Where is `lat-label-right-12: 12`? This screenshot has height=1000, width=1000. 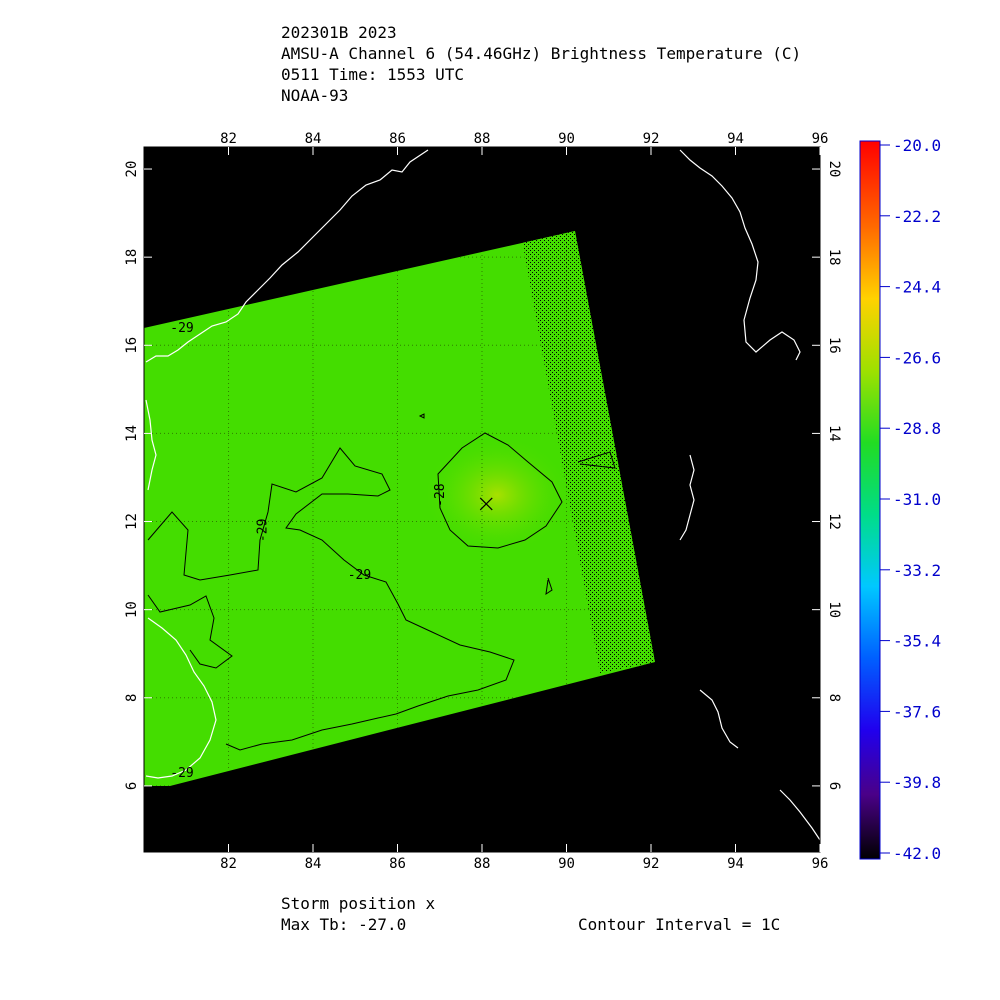 lat-label-right-12: 12 is located at coordinates (834, 521).